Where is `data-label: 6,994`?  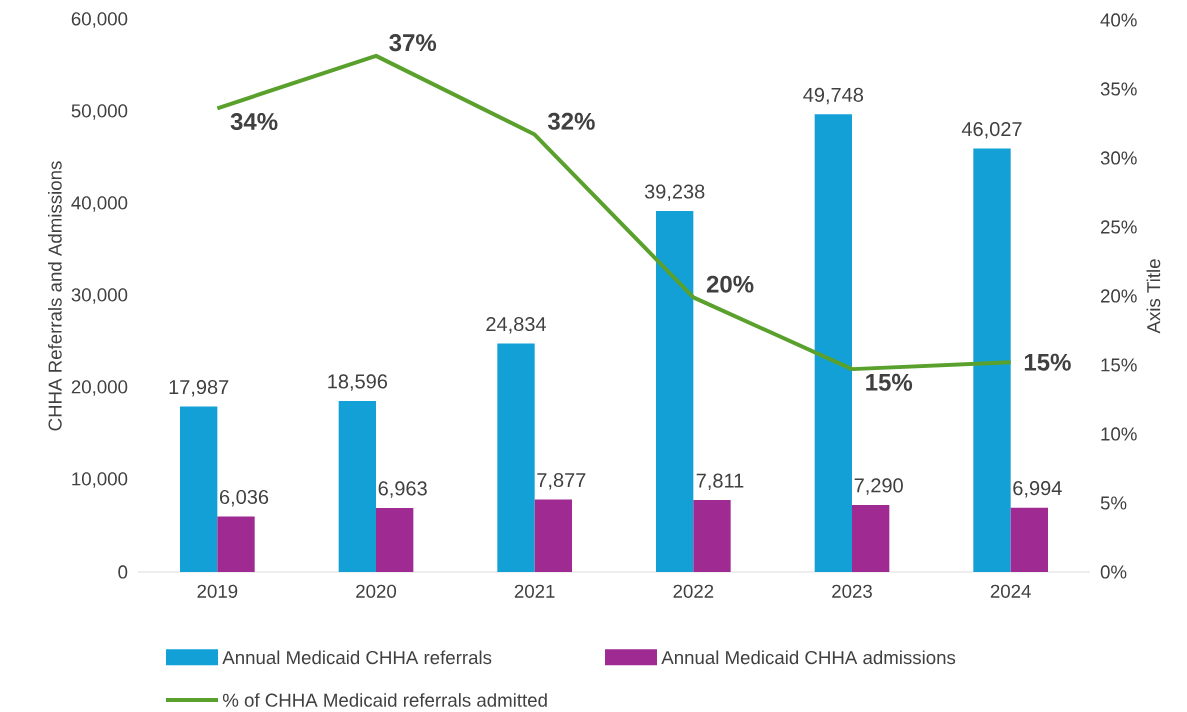 data-label: 6,994 is located at coordinates (1037, 489).